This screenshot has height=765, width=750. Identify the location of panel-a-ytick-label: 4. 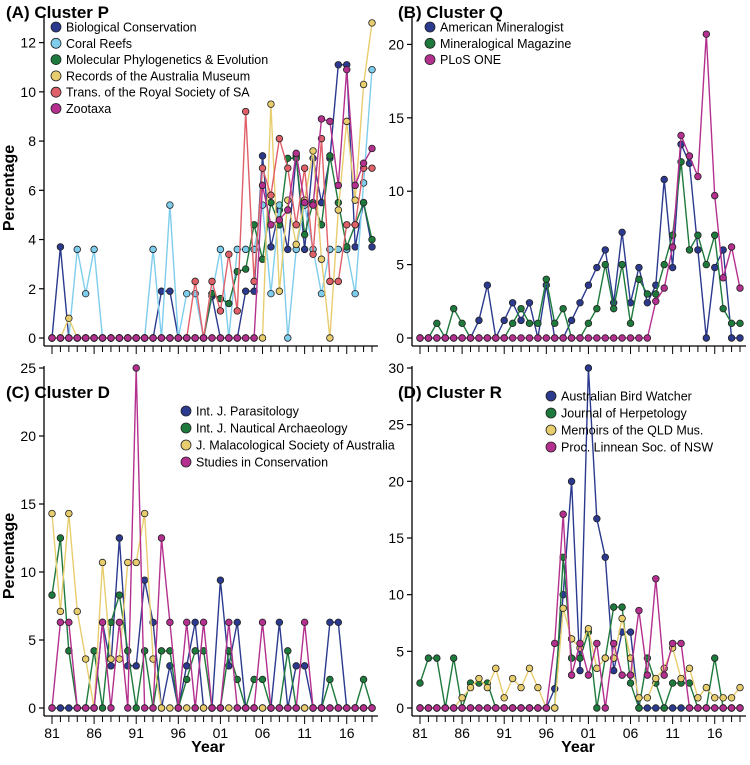
(32, 240).